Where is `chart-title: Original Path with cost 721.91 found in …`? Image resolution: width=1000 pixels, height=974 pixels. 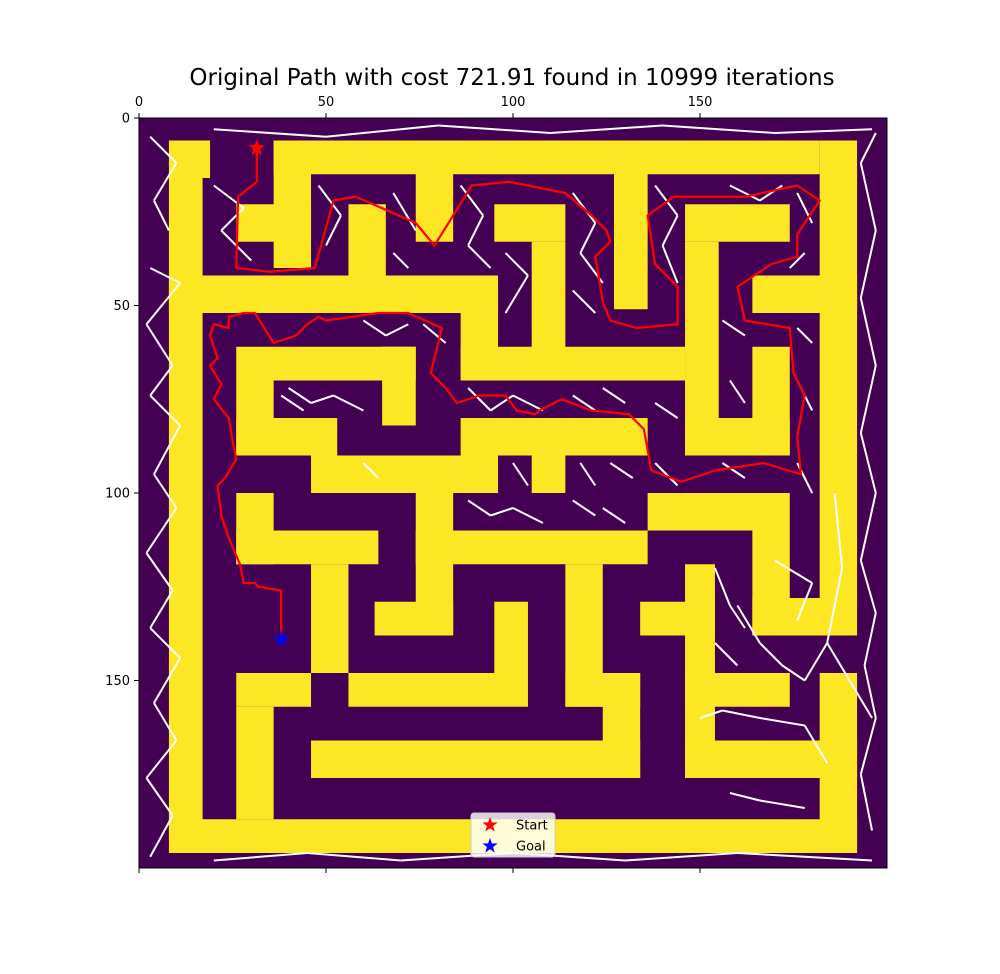 chart-title: Original Path with cost 721.91 found in … is located at coordinates (511, 78).